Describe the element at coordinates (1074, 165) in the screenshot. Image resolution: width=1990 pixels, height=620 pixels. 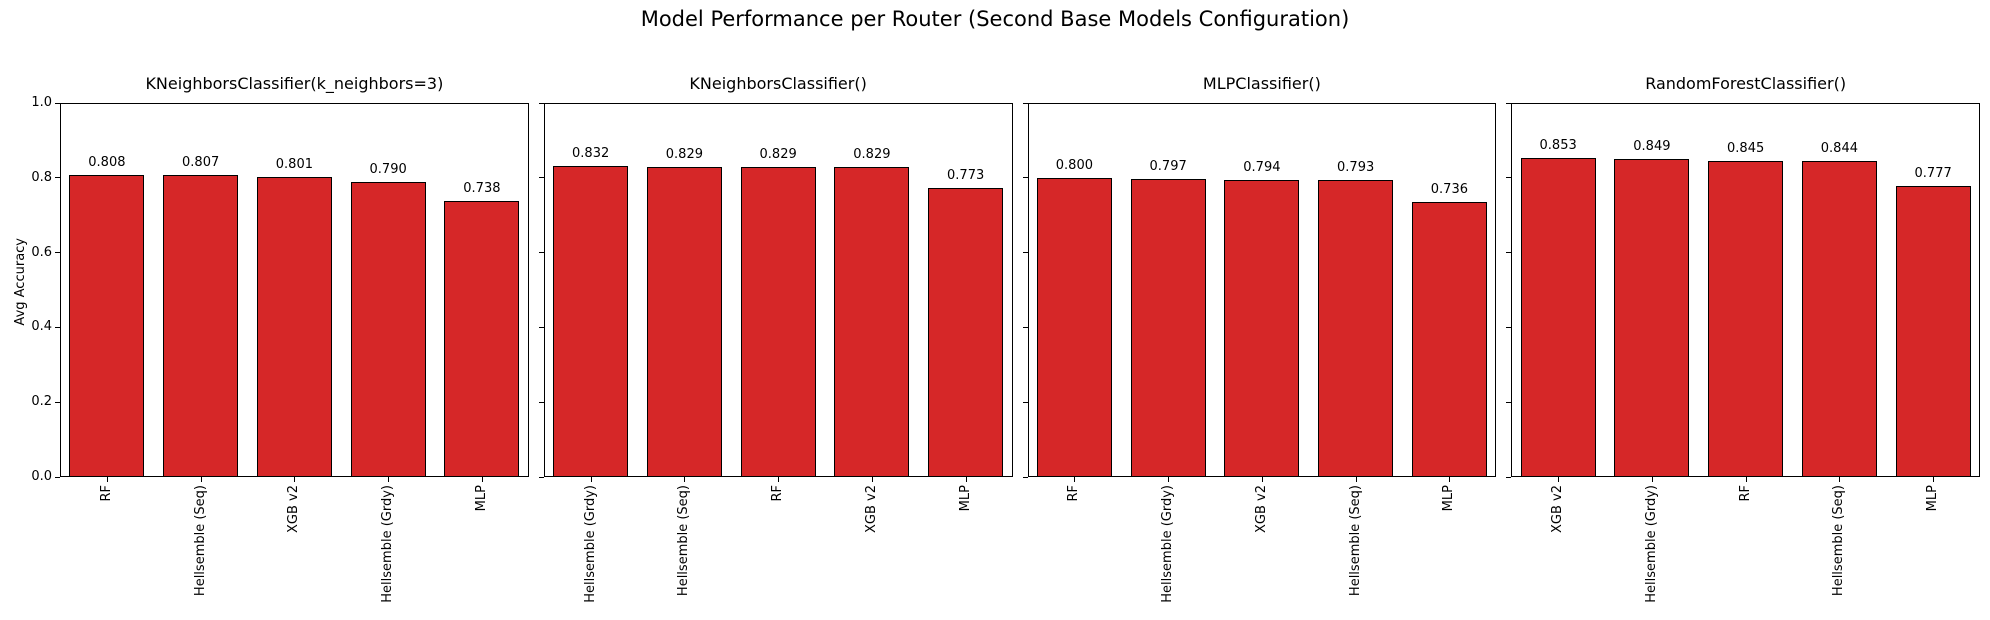
I see `bar-value-label: 0.800` at that location.